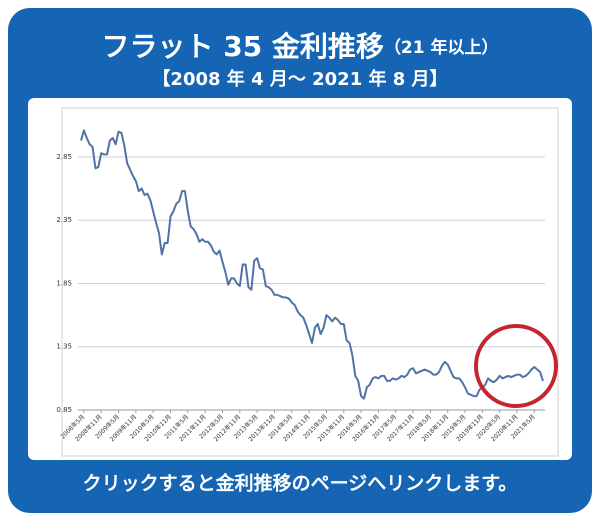 This screenshot has height=521, width=600. What do you see at coordinates (64, 347) in the screenshot?
I see `y-tick-label: 1.35` at bounding box center [64, 347].